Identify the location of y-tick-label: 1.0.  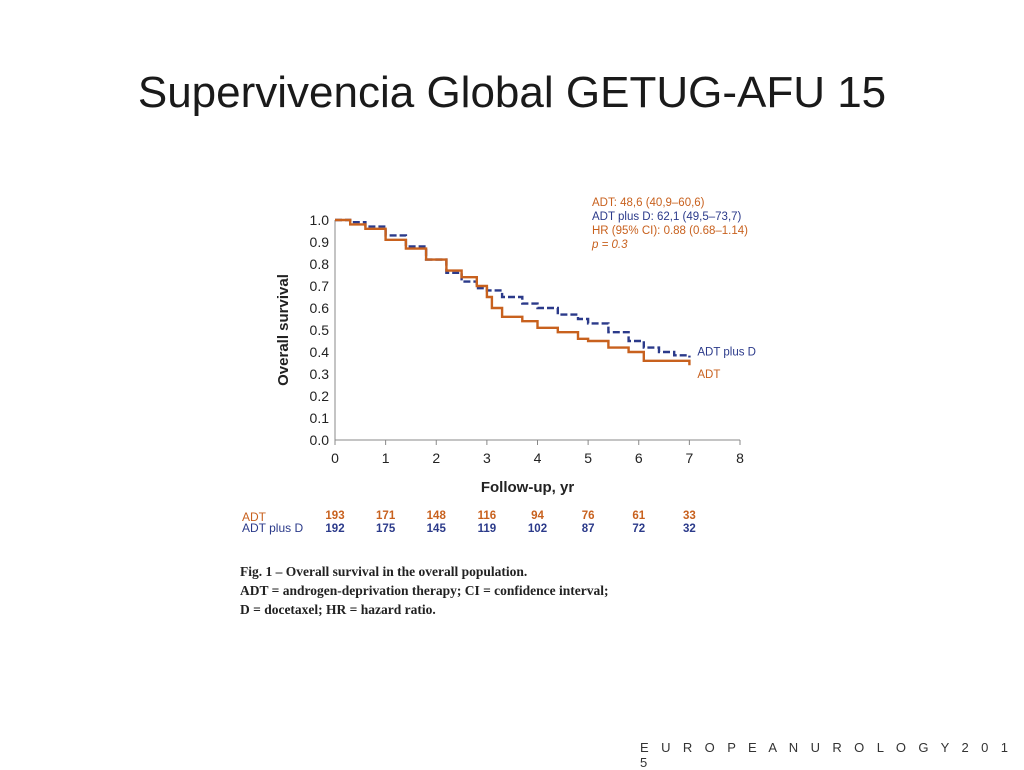
(320, 220).